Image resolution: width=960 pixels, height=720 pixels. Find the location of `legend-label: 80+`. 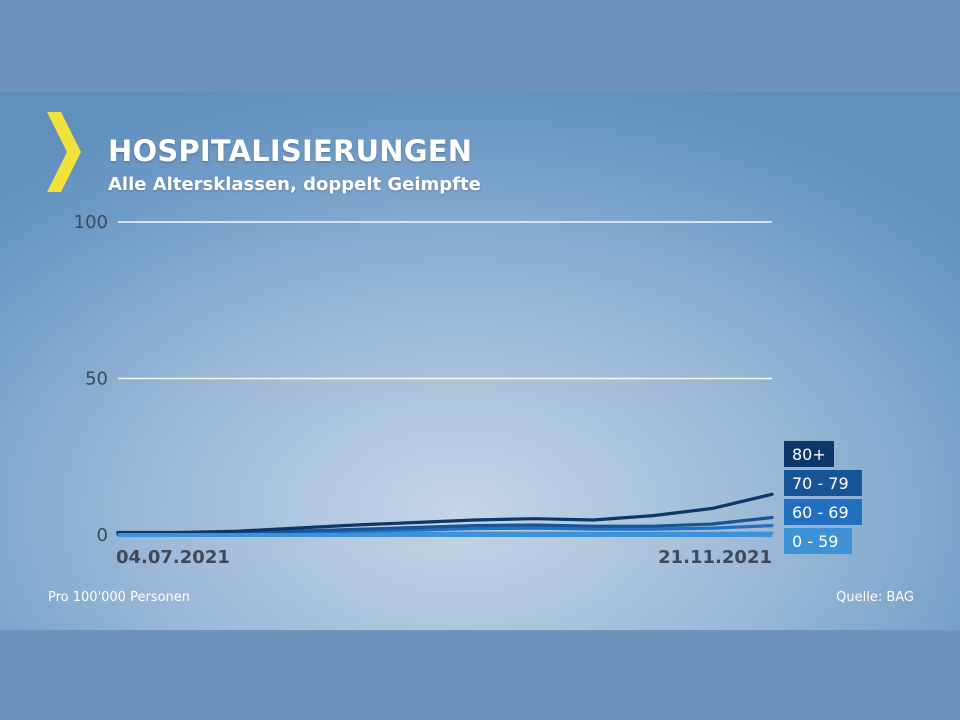

legend-label: 80+ is located at coordinates (809, 454).